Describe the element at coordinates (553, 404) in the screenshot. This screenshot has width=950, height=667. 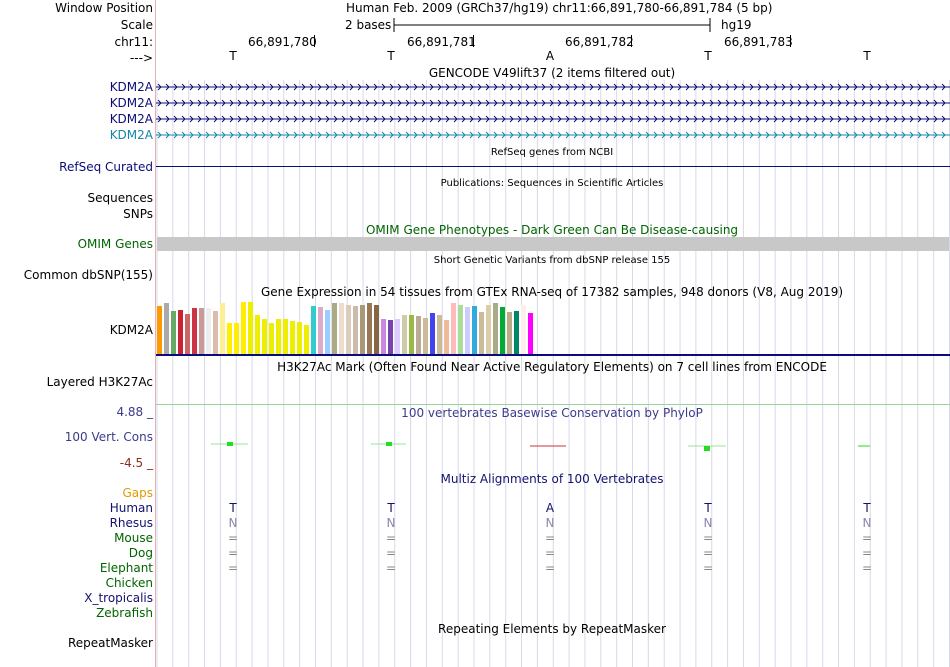
I see `h3k27ac-baseline` at that location.